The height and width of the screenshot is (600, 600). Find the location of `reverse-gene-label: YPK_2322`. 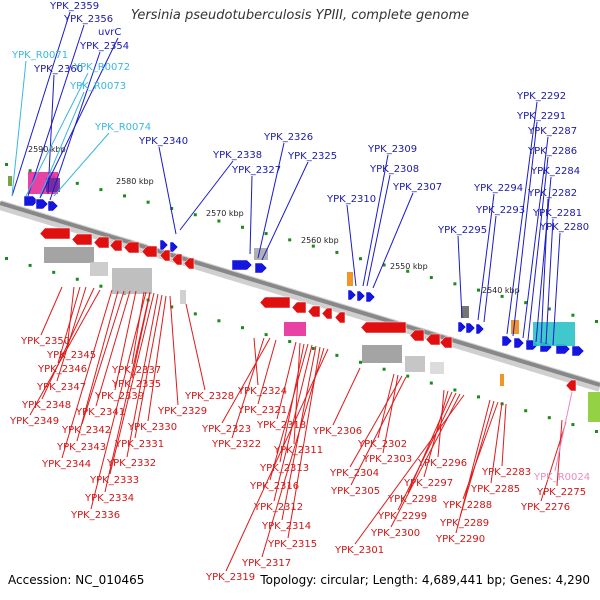

reverse-gene-label: YPK_2322 is located at coordinates (236, 444).